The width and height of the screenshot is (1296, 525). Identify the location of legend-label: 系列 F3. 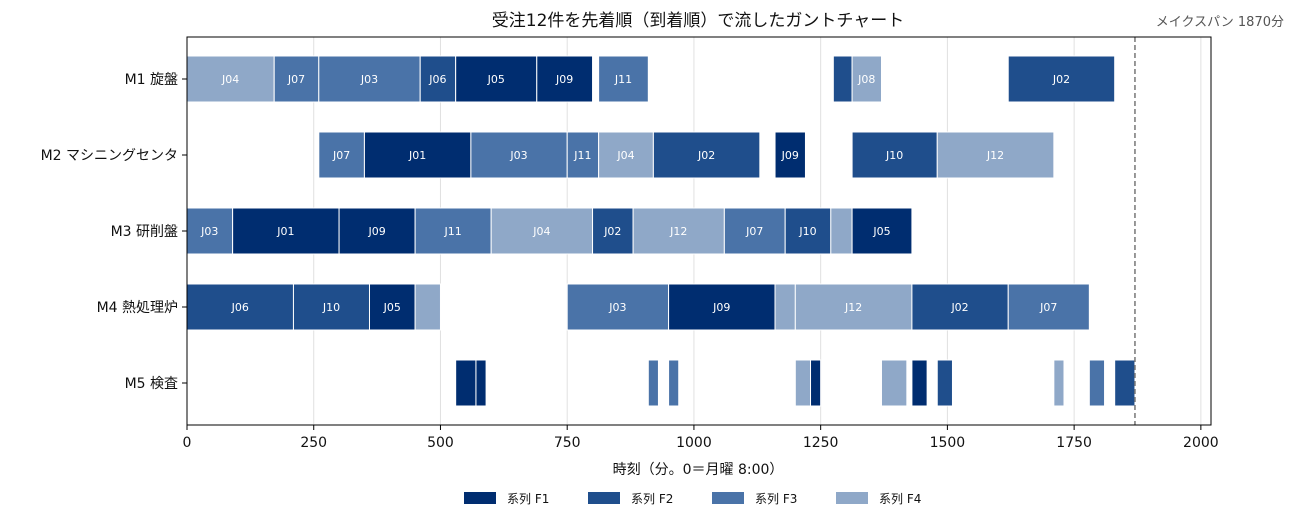
(776, 499).